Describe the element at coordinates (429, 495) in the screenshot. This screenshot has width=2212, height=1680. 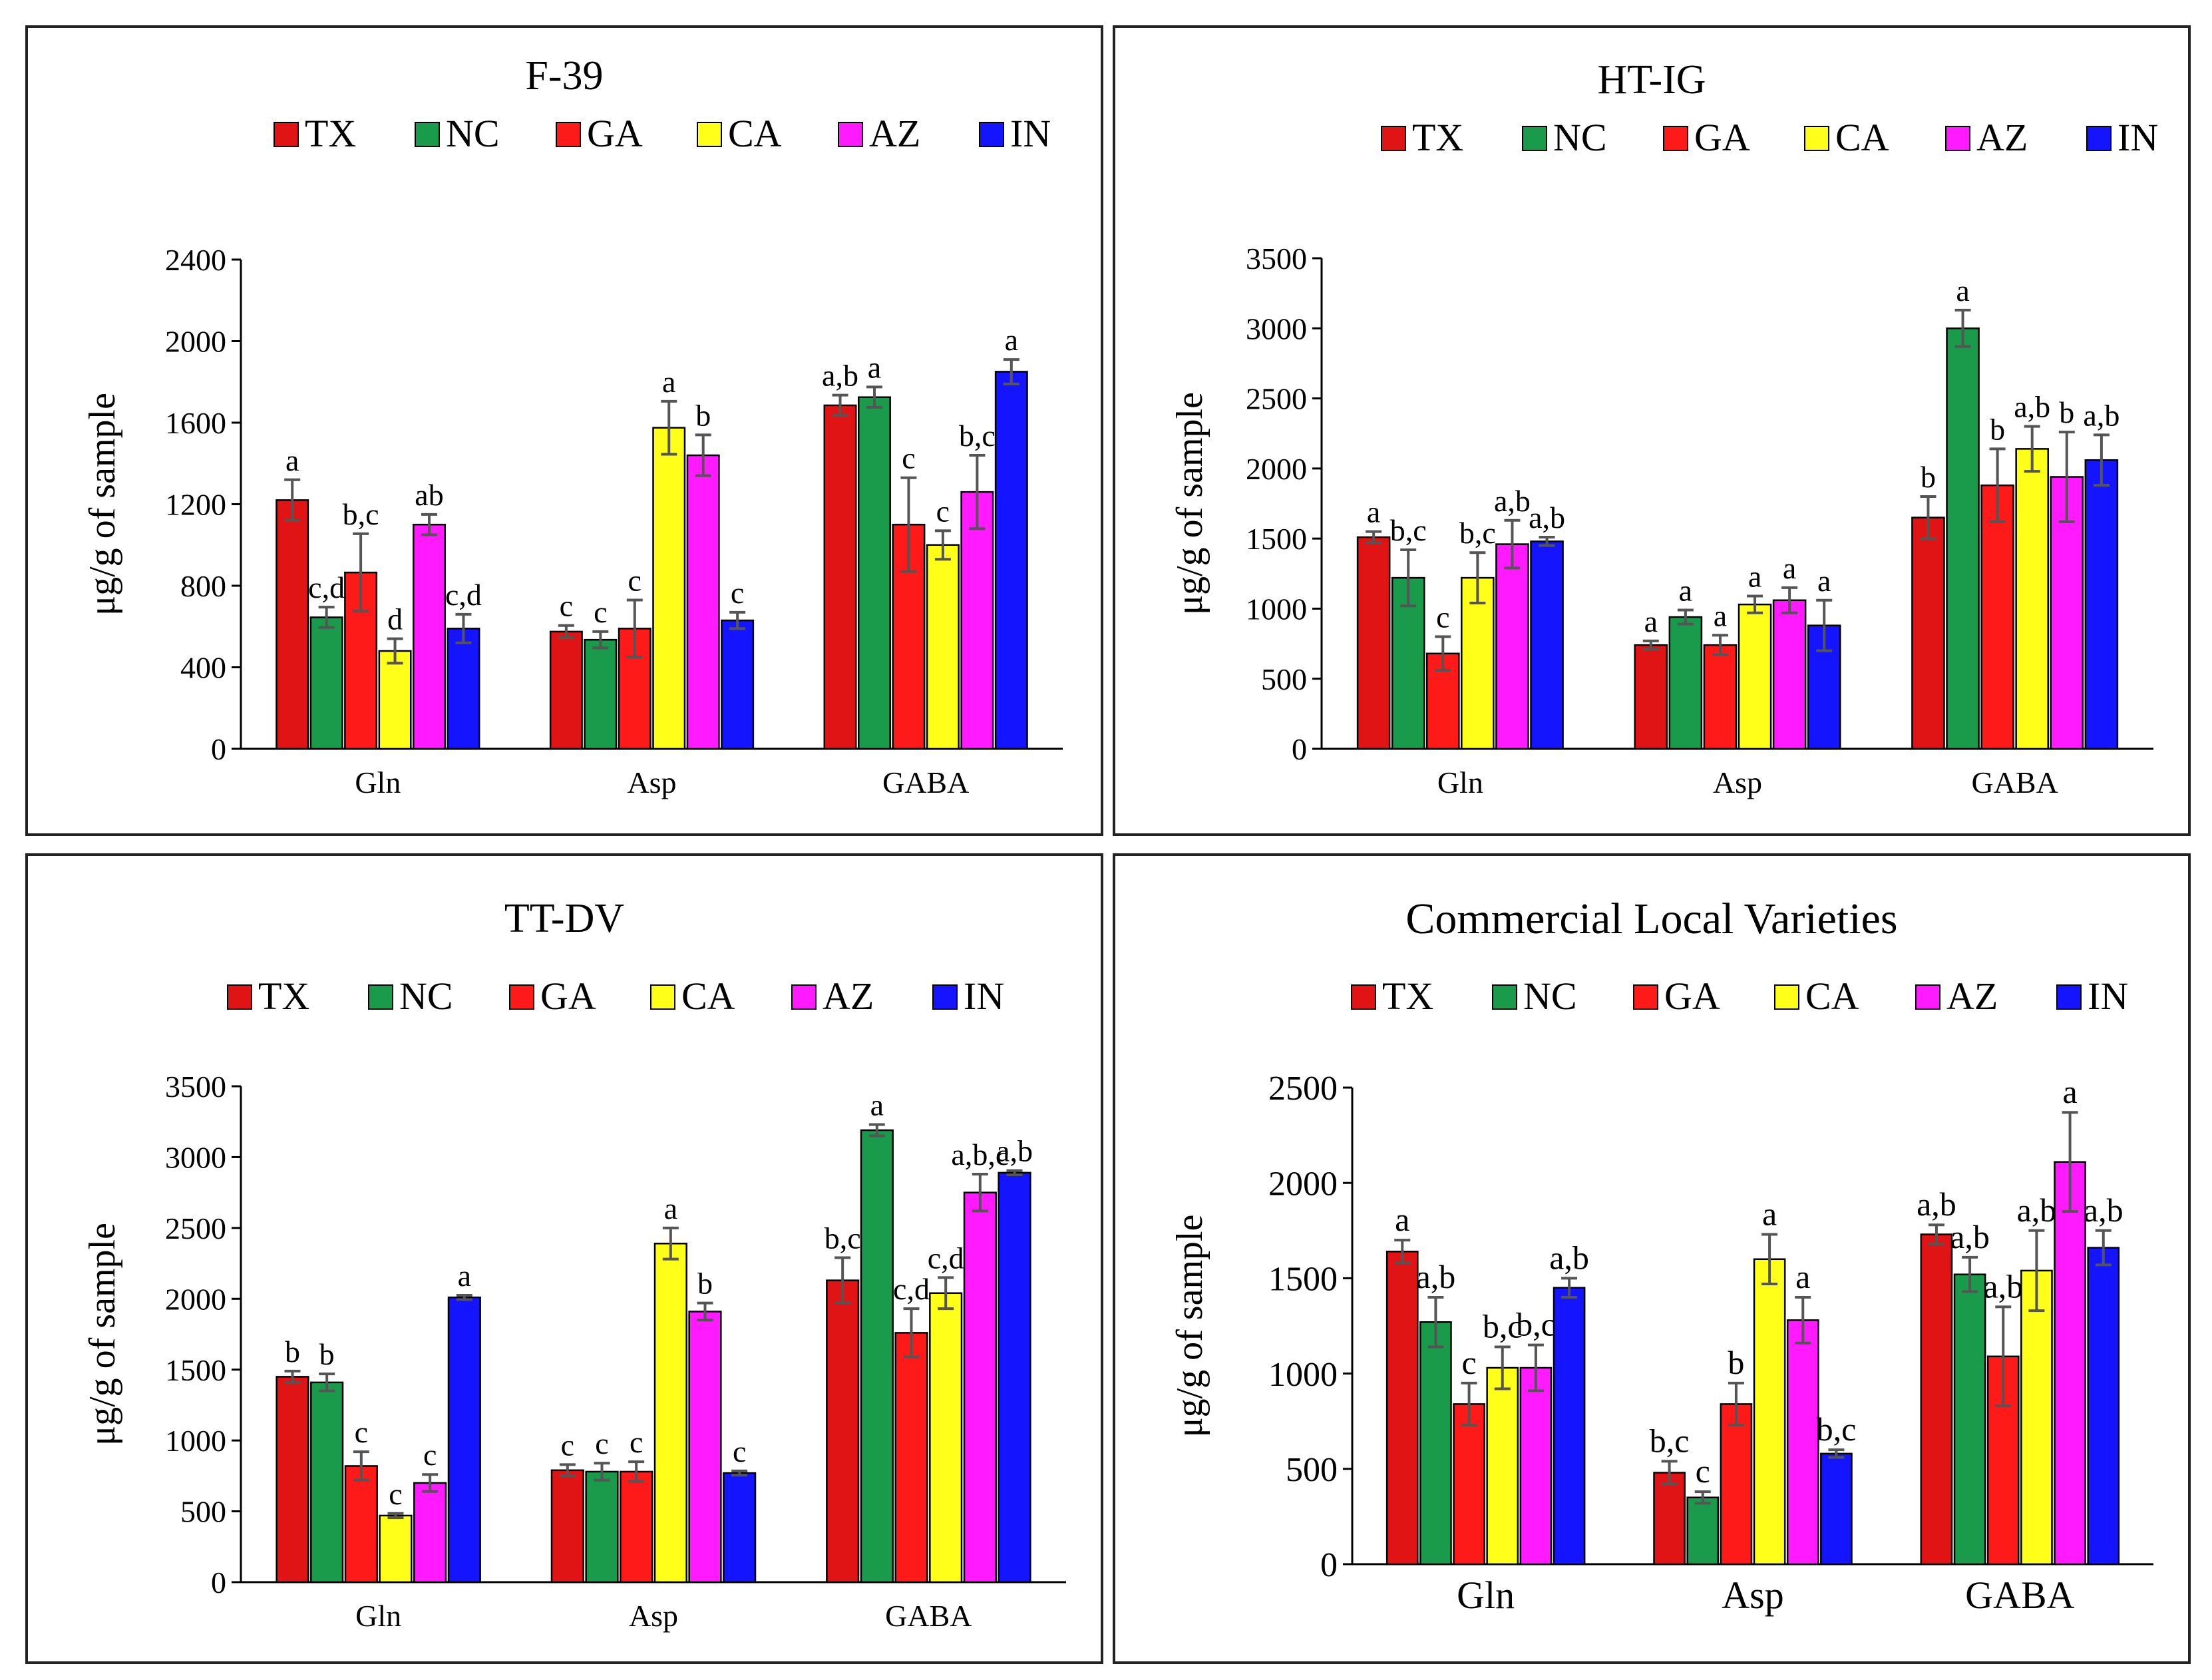
I see `significance-letter: ab` at that location.